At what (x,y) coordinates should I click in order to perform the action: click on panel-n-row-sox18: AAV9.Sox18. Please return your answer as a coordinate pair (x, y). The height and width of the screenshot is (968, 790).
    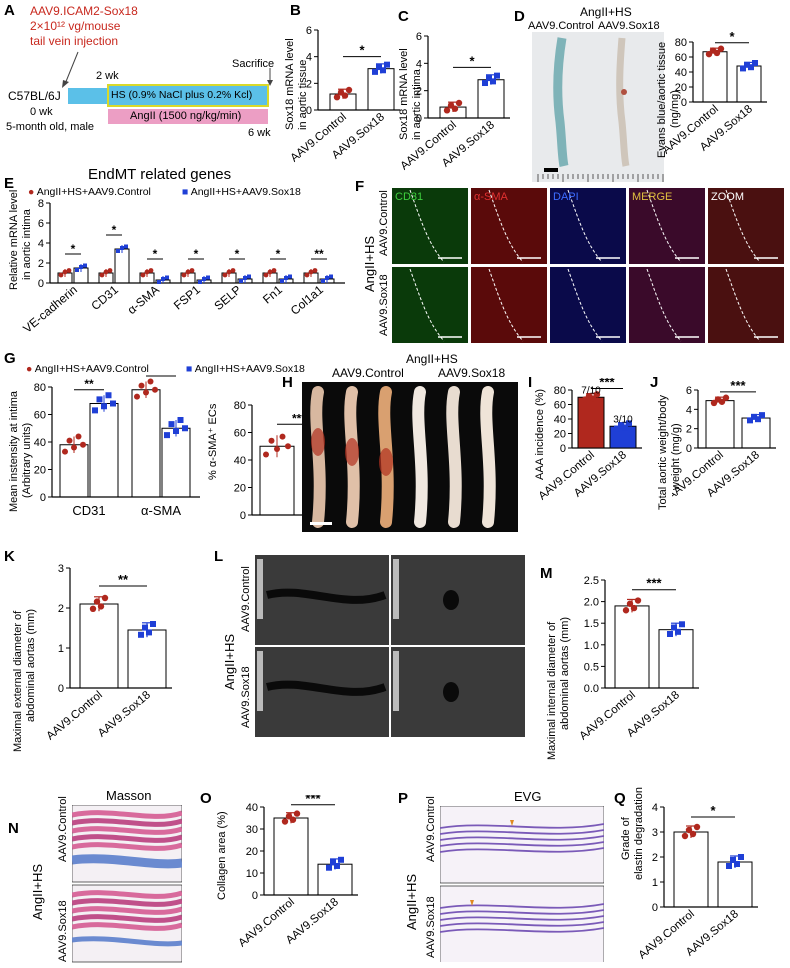
    Looking at the image, I should click on (63, 931).